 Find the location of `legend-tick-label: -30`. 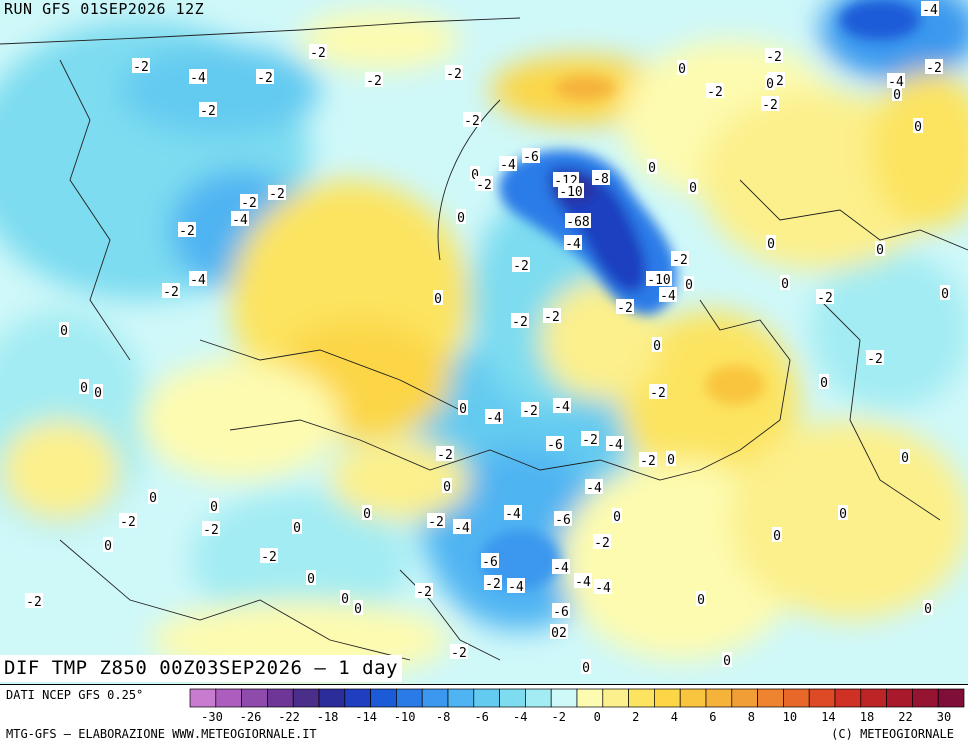

legend-tick-label: -30 is located at coordinates (212, 717).